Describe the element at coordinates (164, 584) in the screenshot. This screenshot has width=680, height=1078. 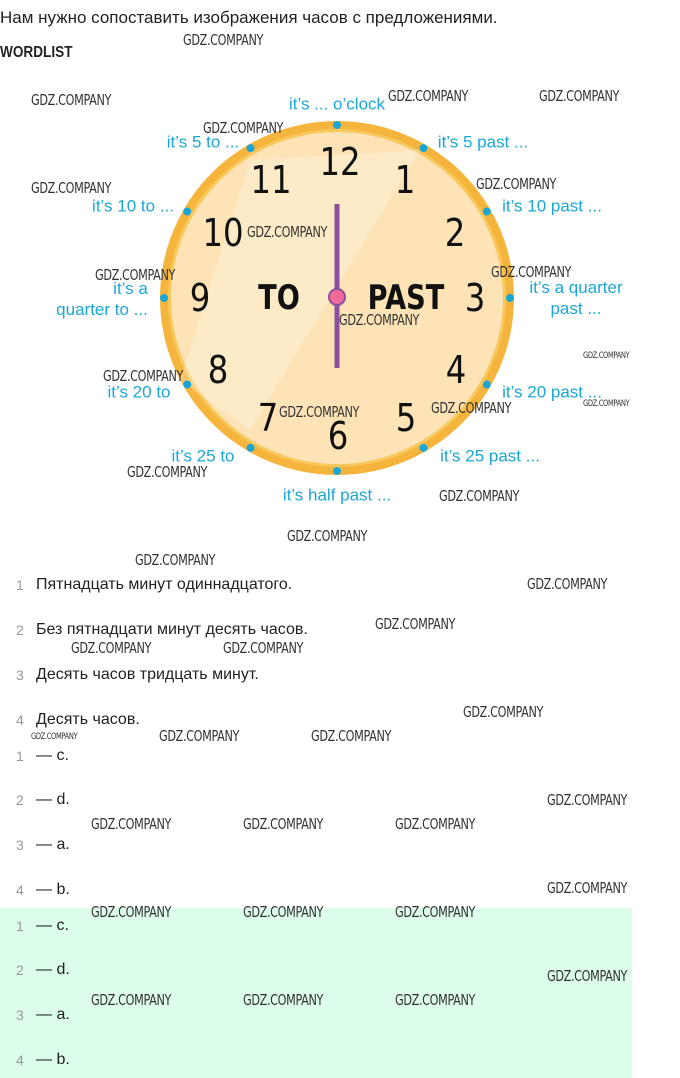
I see `item-text: Пятнадцать минут одиннадцатого.` at that location.